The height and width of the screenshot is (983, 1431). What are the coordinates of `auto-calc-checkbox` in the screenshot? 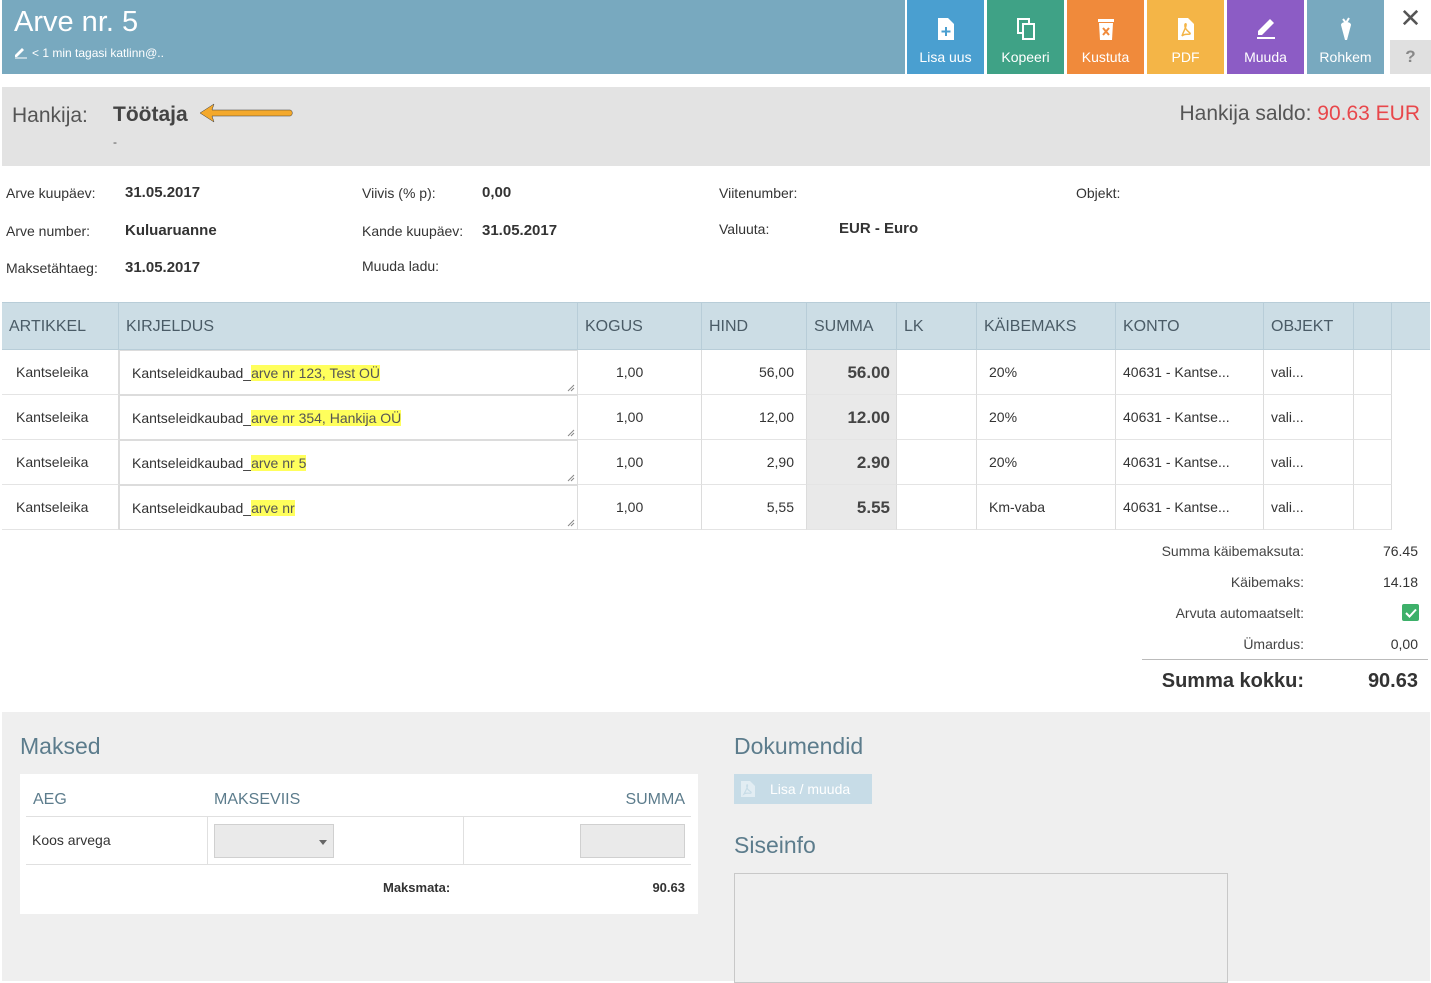 It's located at (1410, 612).